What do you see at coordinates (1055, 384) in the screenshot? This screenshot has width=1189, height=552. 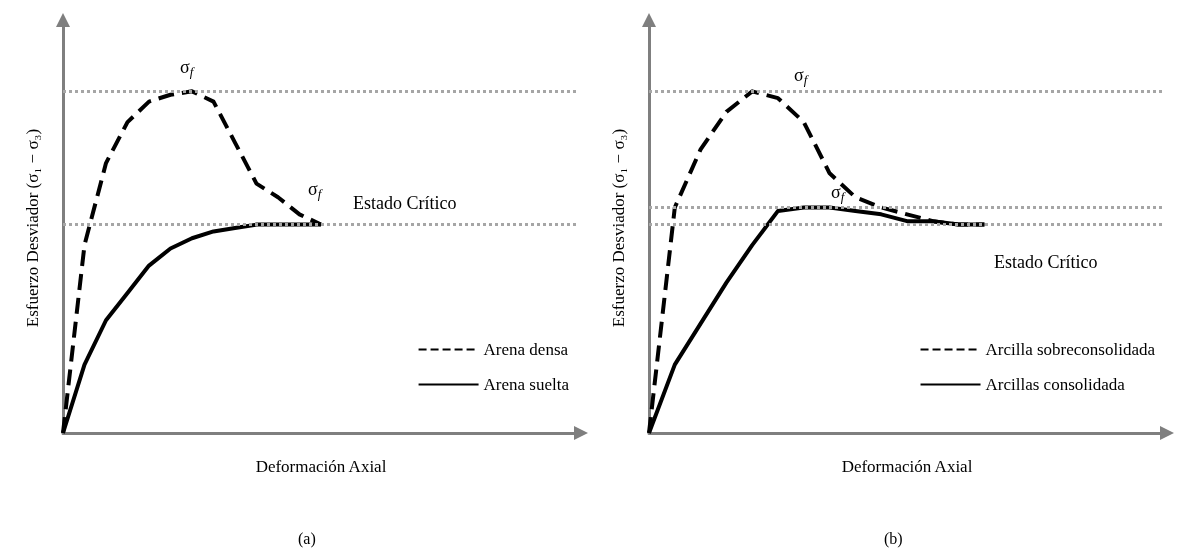 I see `legend-label: Arcillas consolidada` at bounding box center [1055, 384].